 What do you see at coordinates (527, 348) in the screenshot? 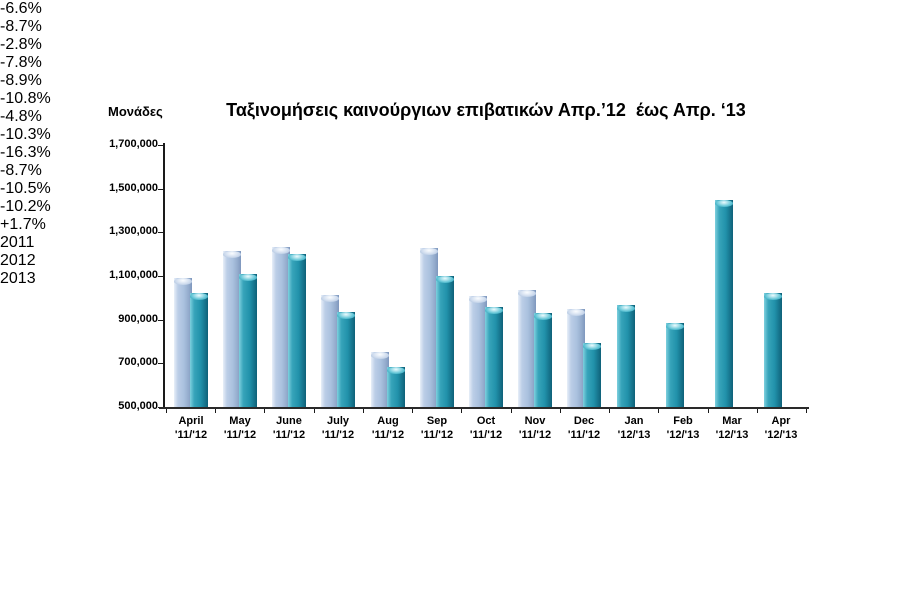
I see `bar-2011-nov` at bounding box center [527, 348].